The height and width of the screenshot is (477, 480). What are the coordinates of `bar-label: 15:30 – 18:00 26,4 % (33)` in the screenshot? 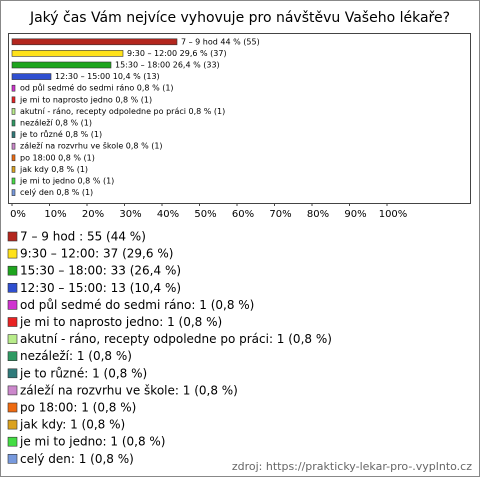 It's located at (167, 65).